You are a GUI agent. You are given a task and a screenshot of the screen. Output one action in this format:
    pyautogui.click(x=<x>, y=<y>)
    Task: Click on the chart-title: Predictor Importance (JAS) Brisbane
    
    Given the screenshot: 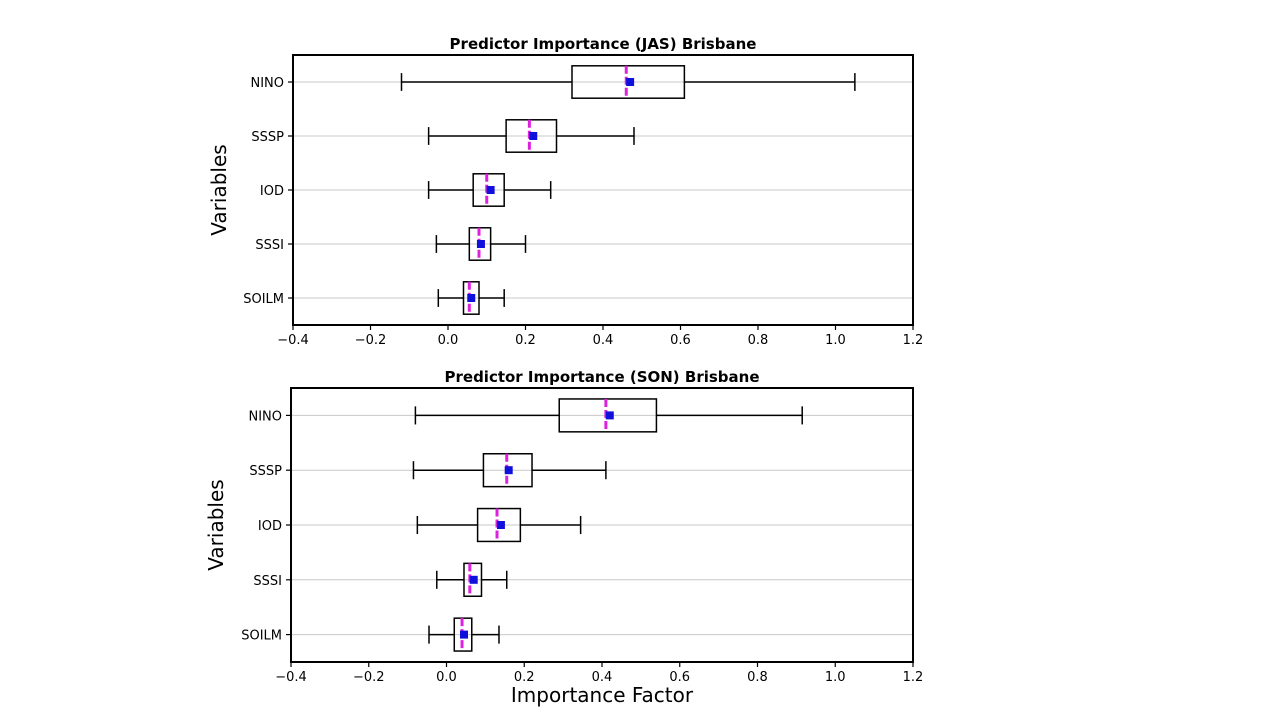 What is the action you would take?
    pyautogui.click(x=603, y=44)
    